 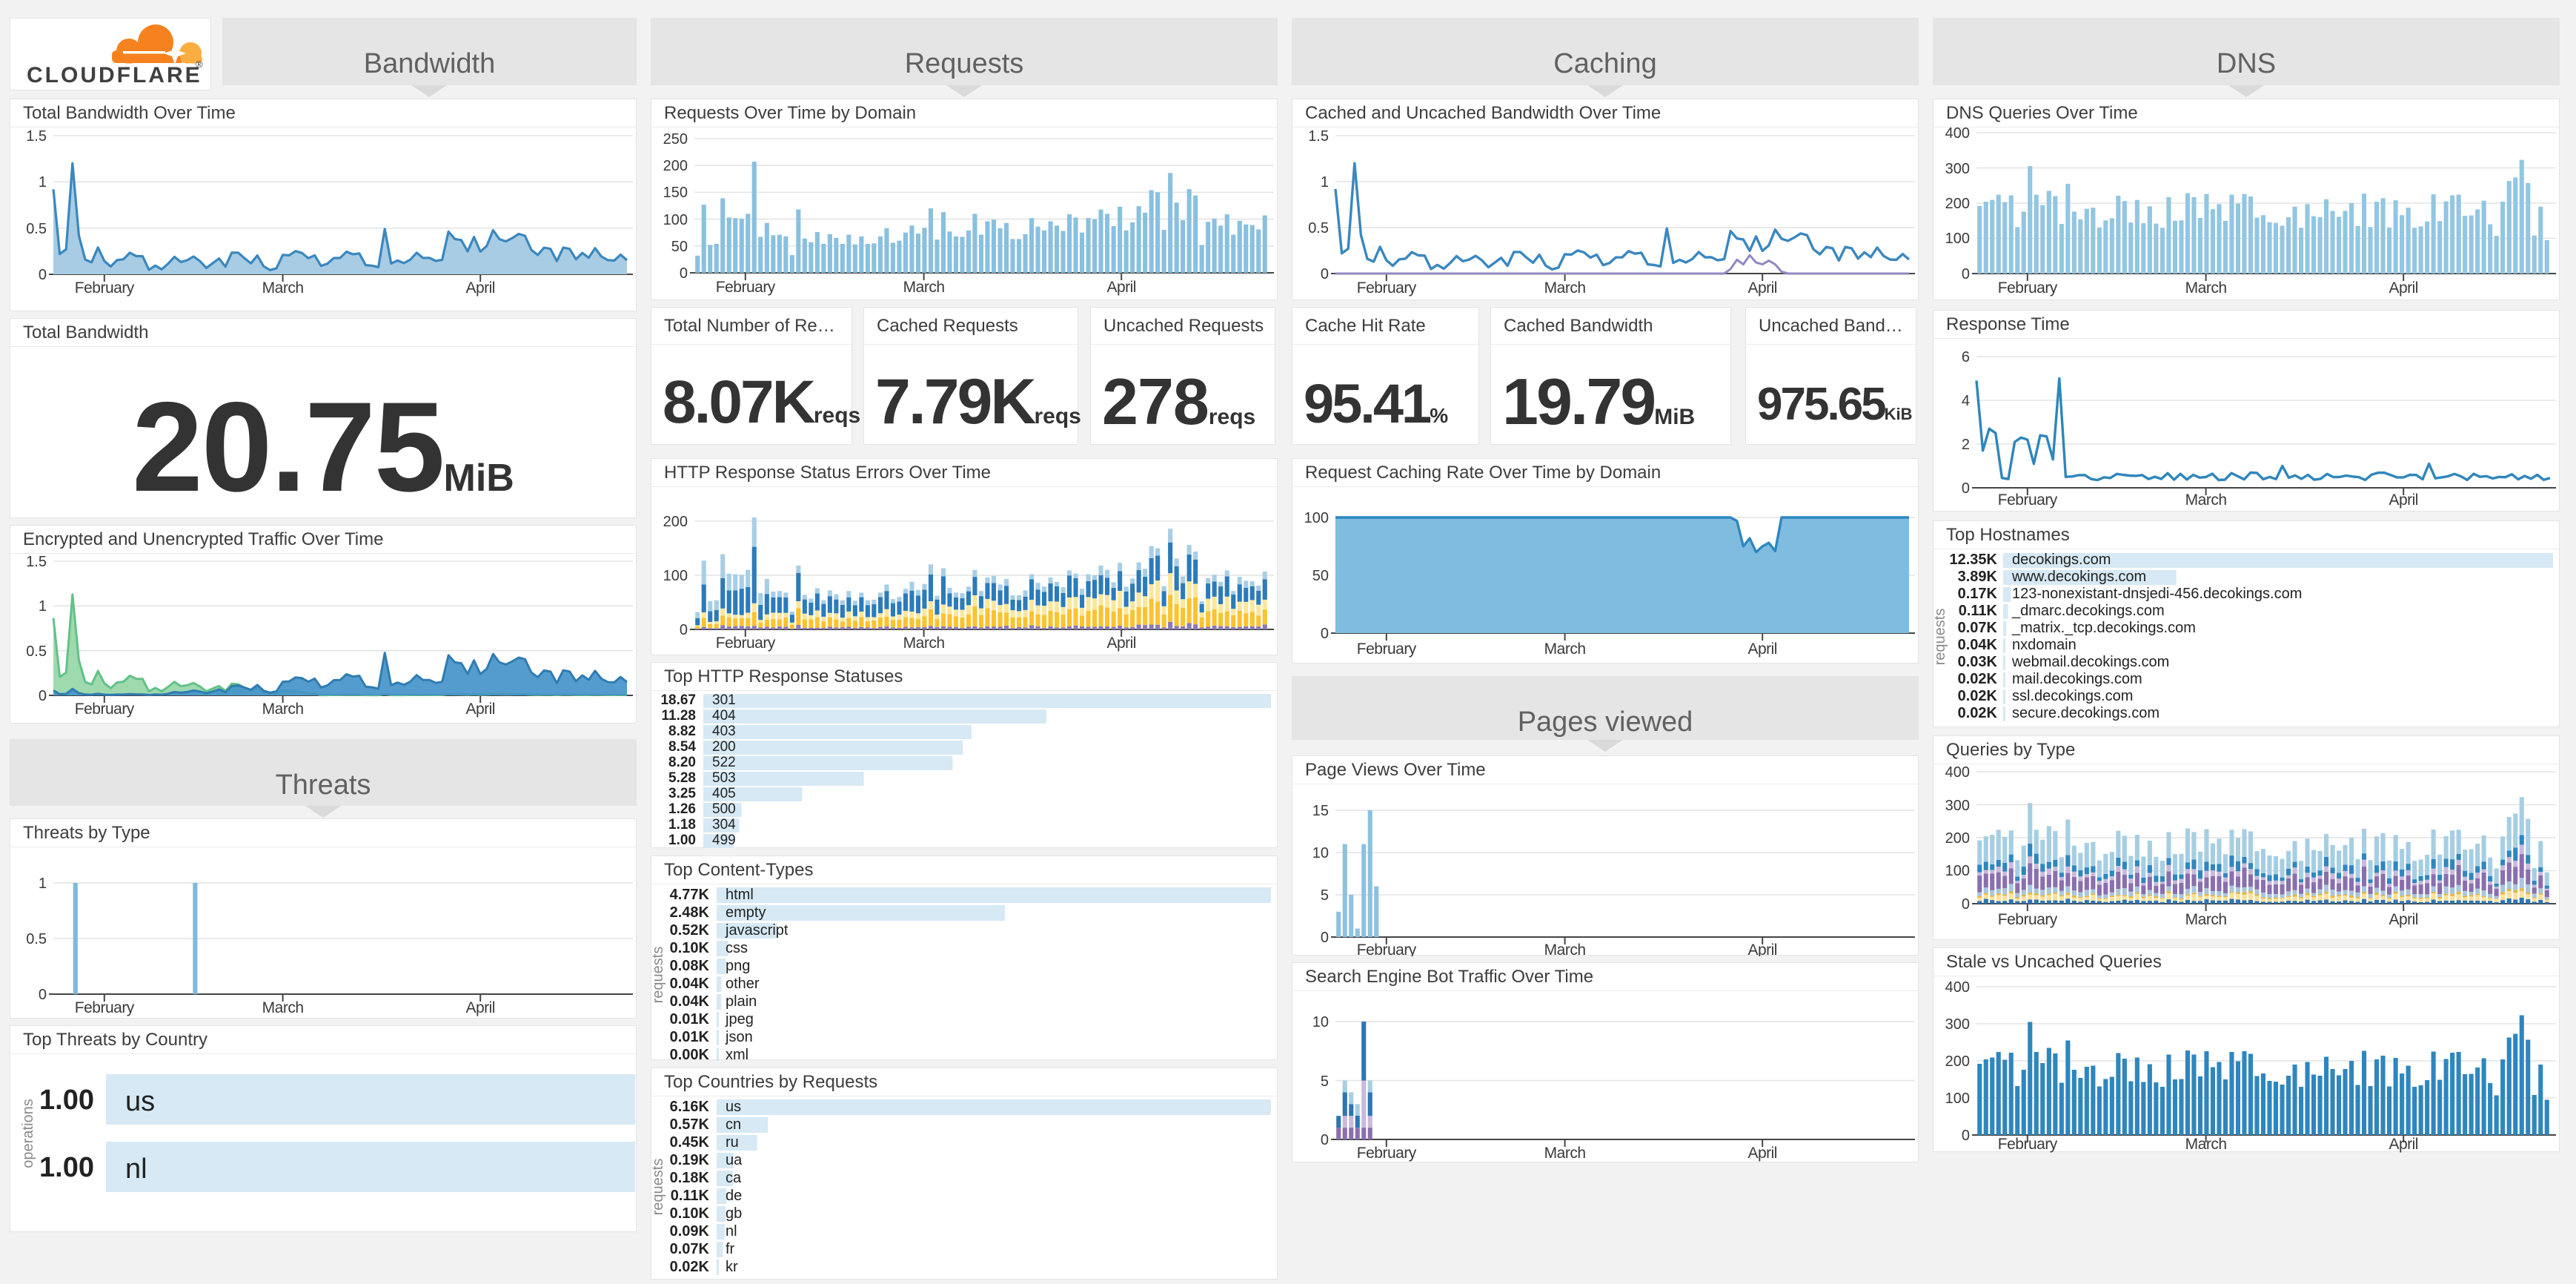 I want to click on svg-text: 2, so click(x=1966, y=445).